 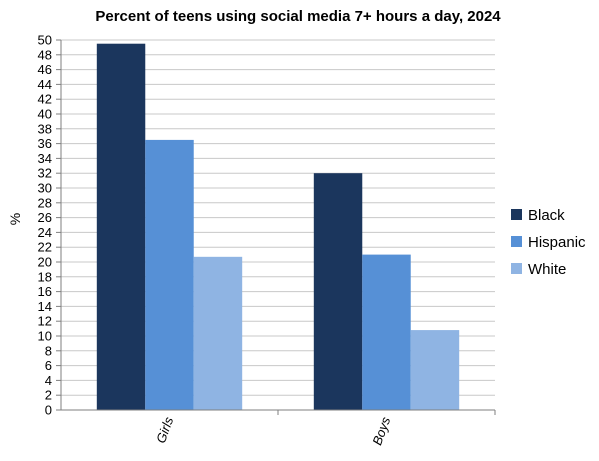 What do you see at coordinates (48, 365) in the screenshot?
I see `y-tick-label: 6` at bounding box center [48, 365].